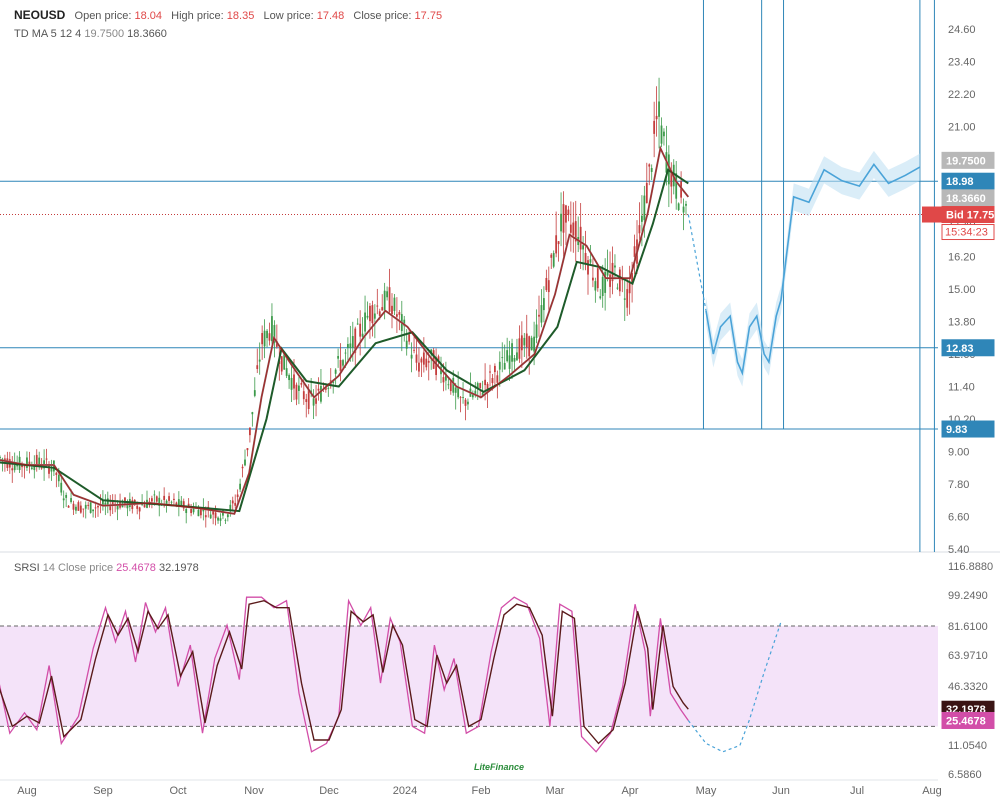  What do you see at coordinates (962, 63) in the screenshot?
I see `price-y-tick-label: 23.40` at bounding box center [962, 63].